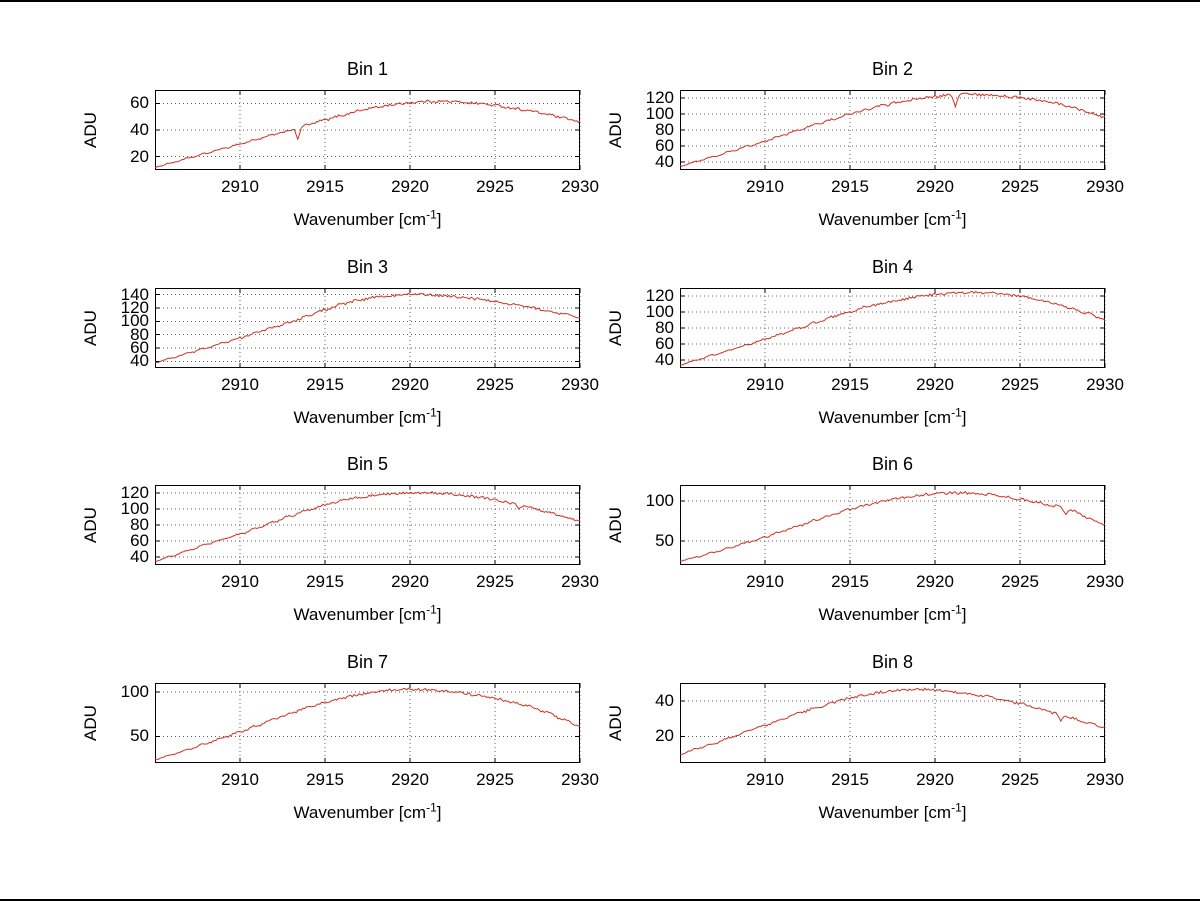 The width and height of the screenshot is (1200, 901). Describe the element at coordinates (892, 69) in the screenshot. I see `subplot-title: Bin 2` at that location.